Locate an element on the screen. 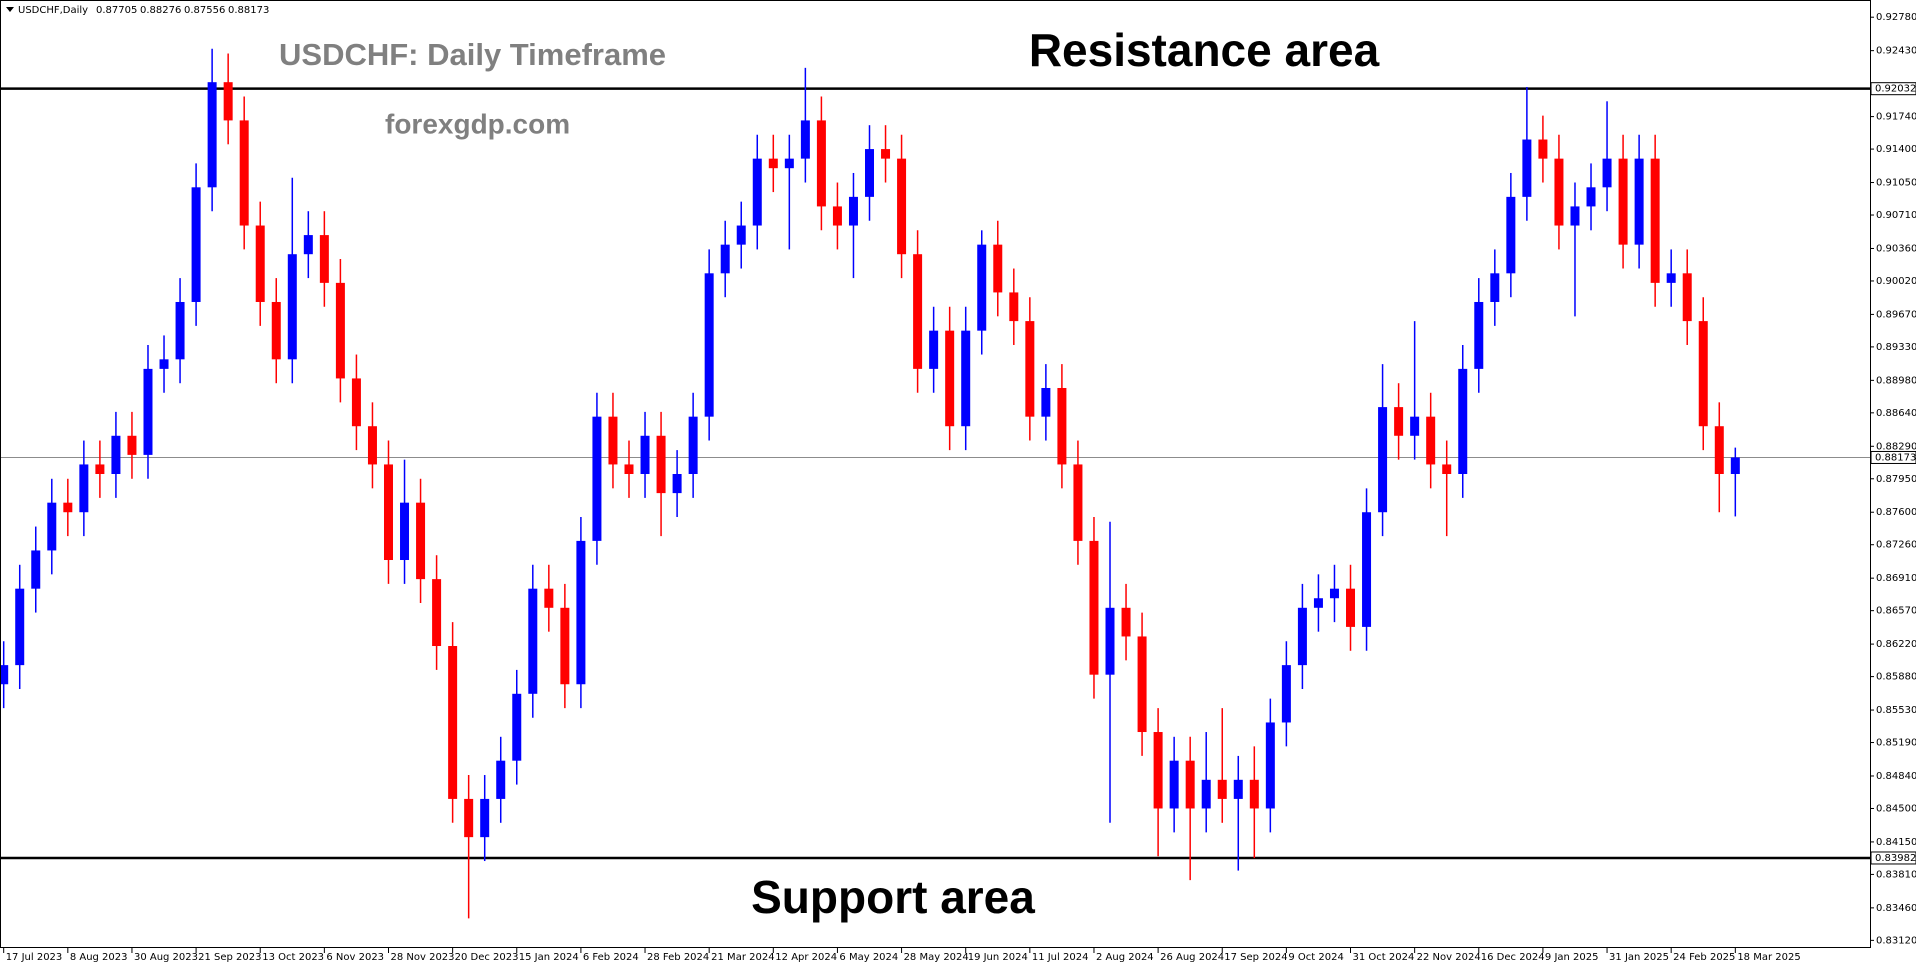 The width and height of the screenshot is (1916, 964). y-tick-label: 0.91050 is located at coordinates (1896, 183).